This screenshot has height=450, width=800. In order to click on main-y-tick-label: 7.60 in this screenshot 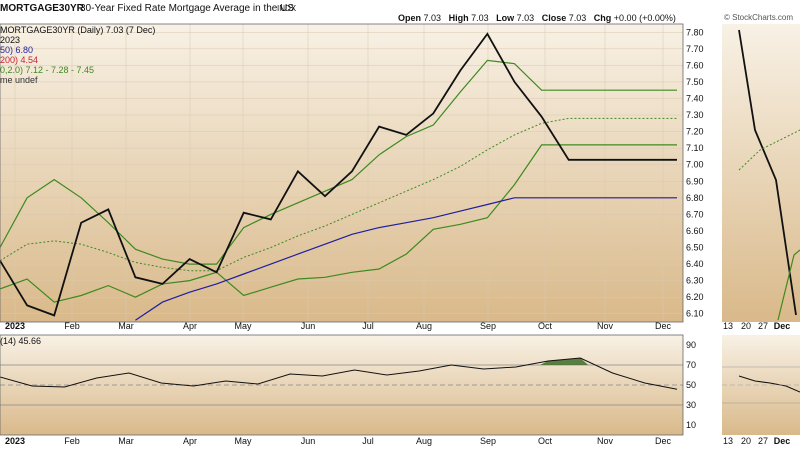, I will do `click(695, 65)`.